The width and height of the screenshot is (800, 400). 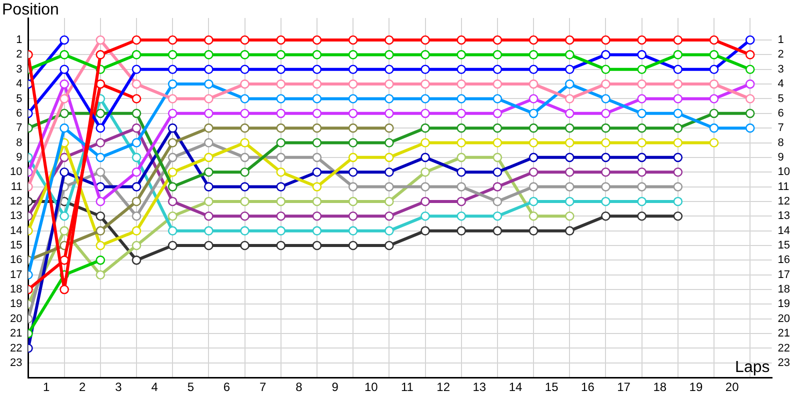 What do you see at coordinates (784, 260) in the screenshot?
I see `y2-tick-label: 16` at bounding box center [784, 260].